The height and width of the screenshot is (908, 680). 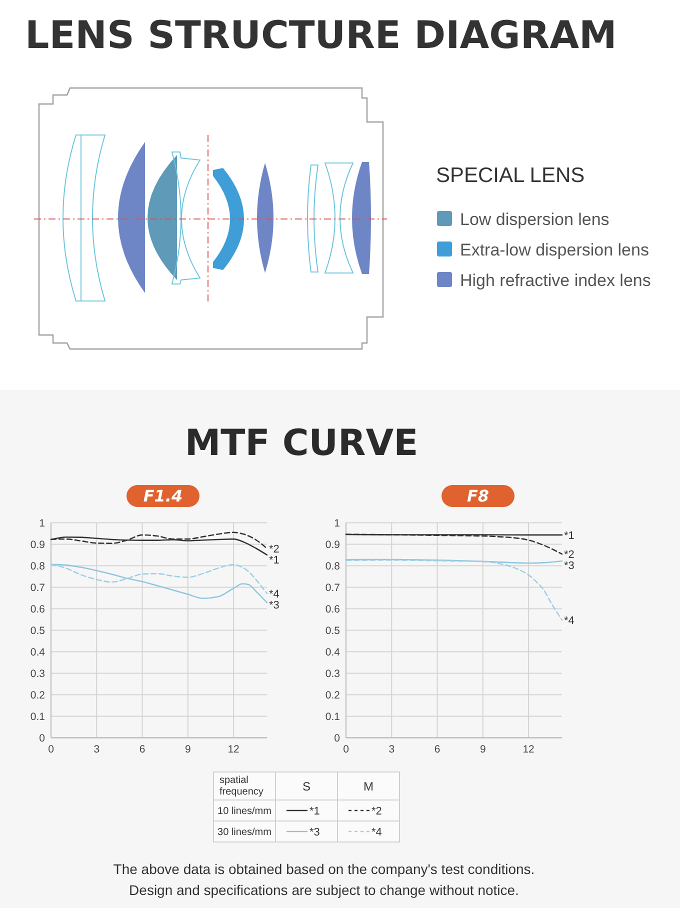 What do you see at coordinates (478, 496) in the screenshot?
I see `chart-subtitle: F8` at bounding box center [478, 496].